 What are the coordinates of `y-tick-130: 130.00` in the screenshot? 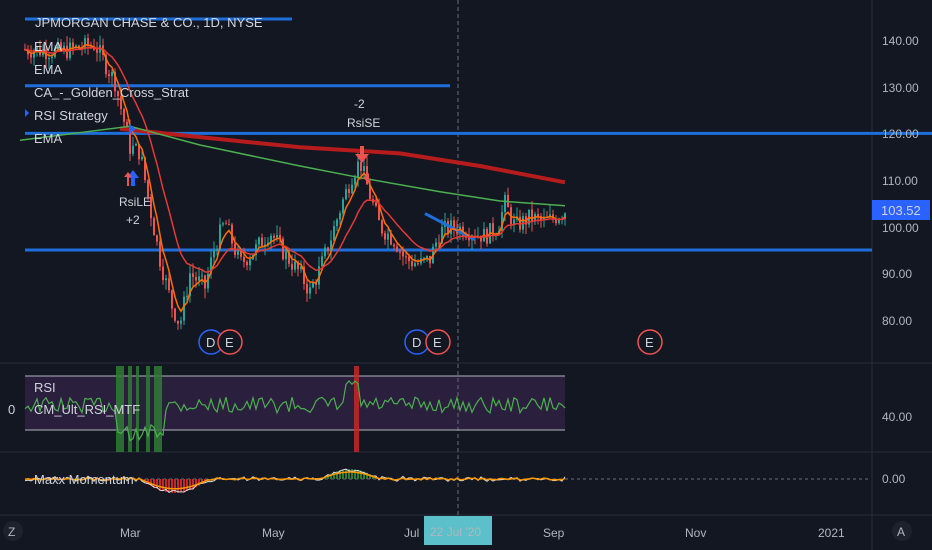 It's located at (900, 88).